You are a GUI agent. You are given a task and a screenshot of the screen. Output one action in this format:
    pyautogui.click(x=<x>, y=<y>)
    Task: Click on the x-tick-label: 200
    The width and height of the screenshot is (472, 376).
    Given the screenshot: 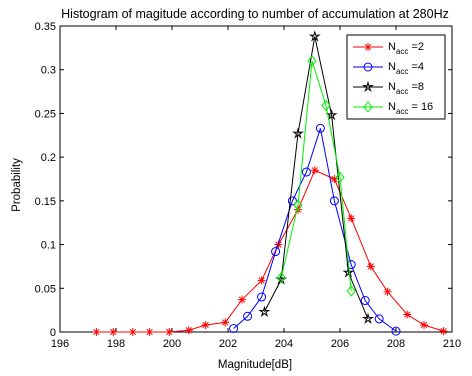 What is the action you would take?
    pyautogui.click(x=172, y=344)
    